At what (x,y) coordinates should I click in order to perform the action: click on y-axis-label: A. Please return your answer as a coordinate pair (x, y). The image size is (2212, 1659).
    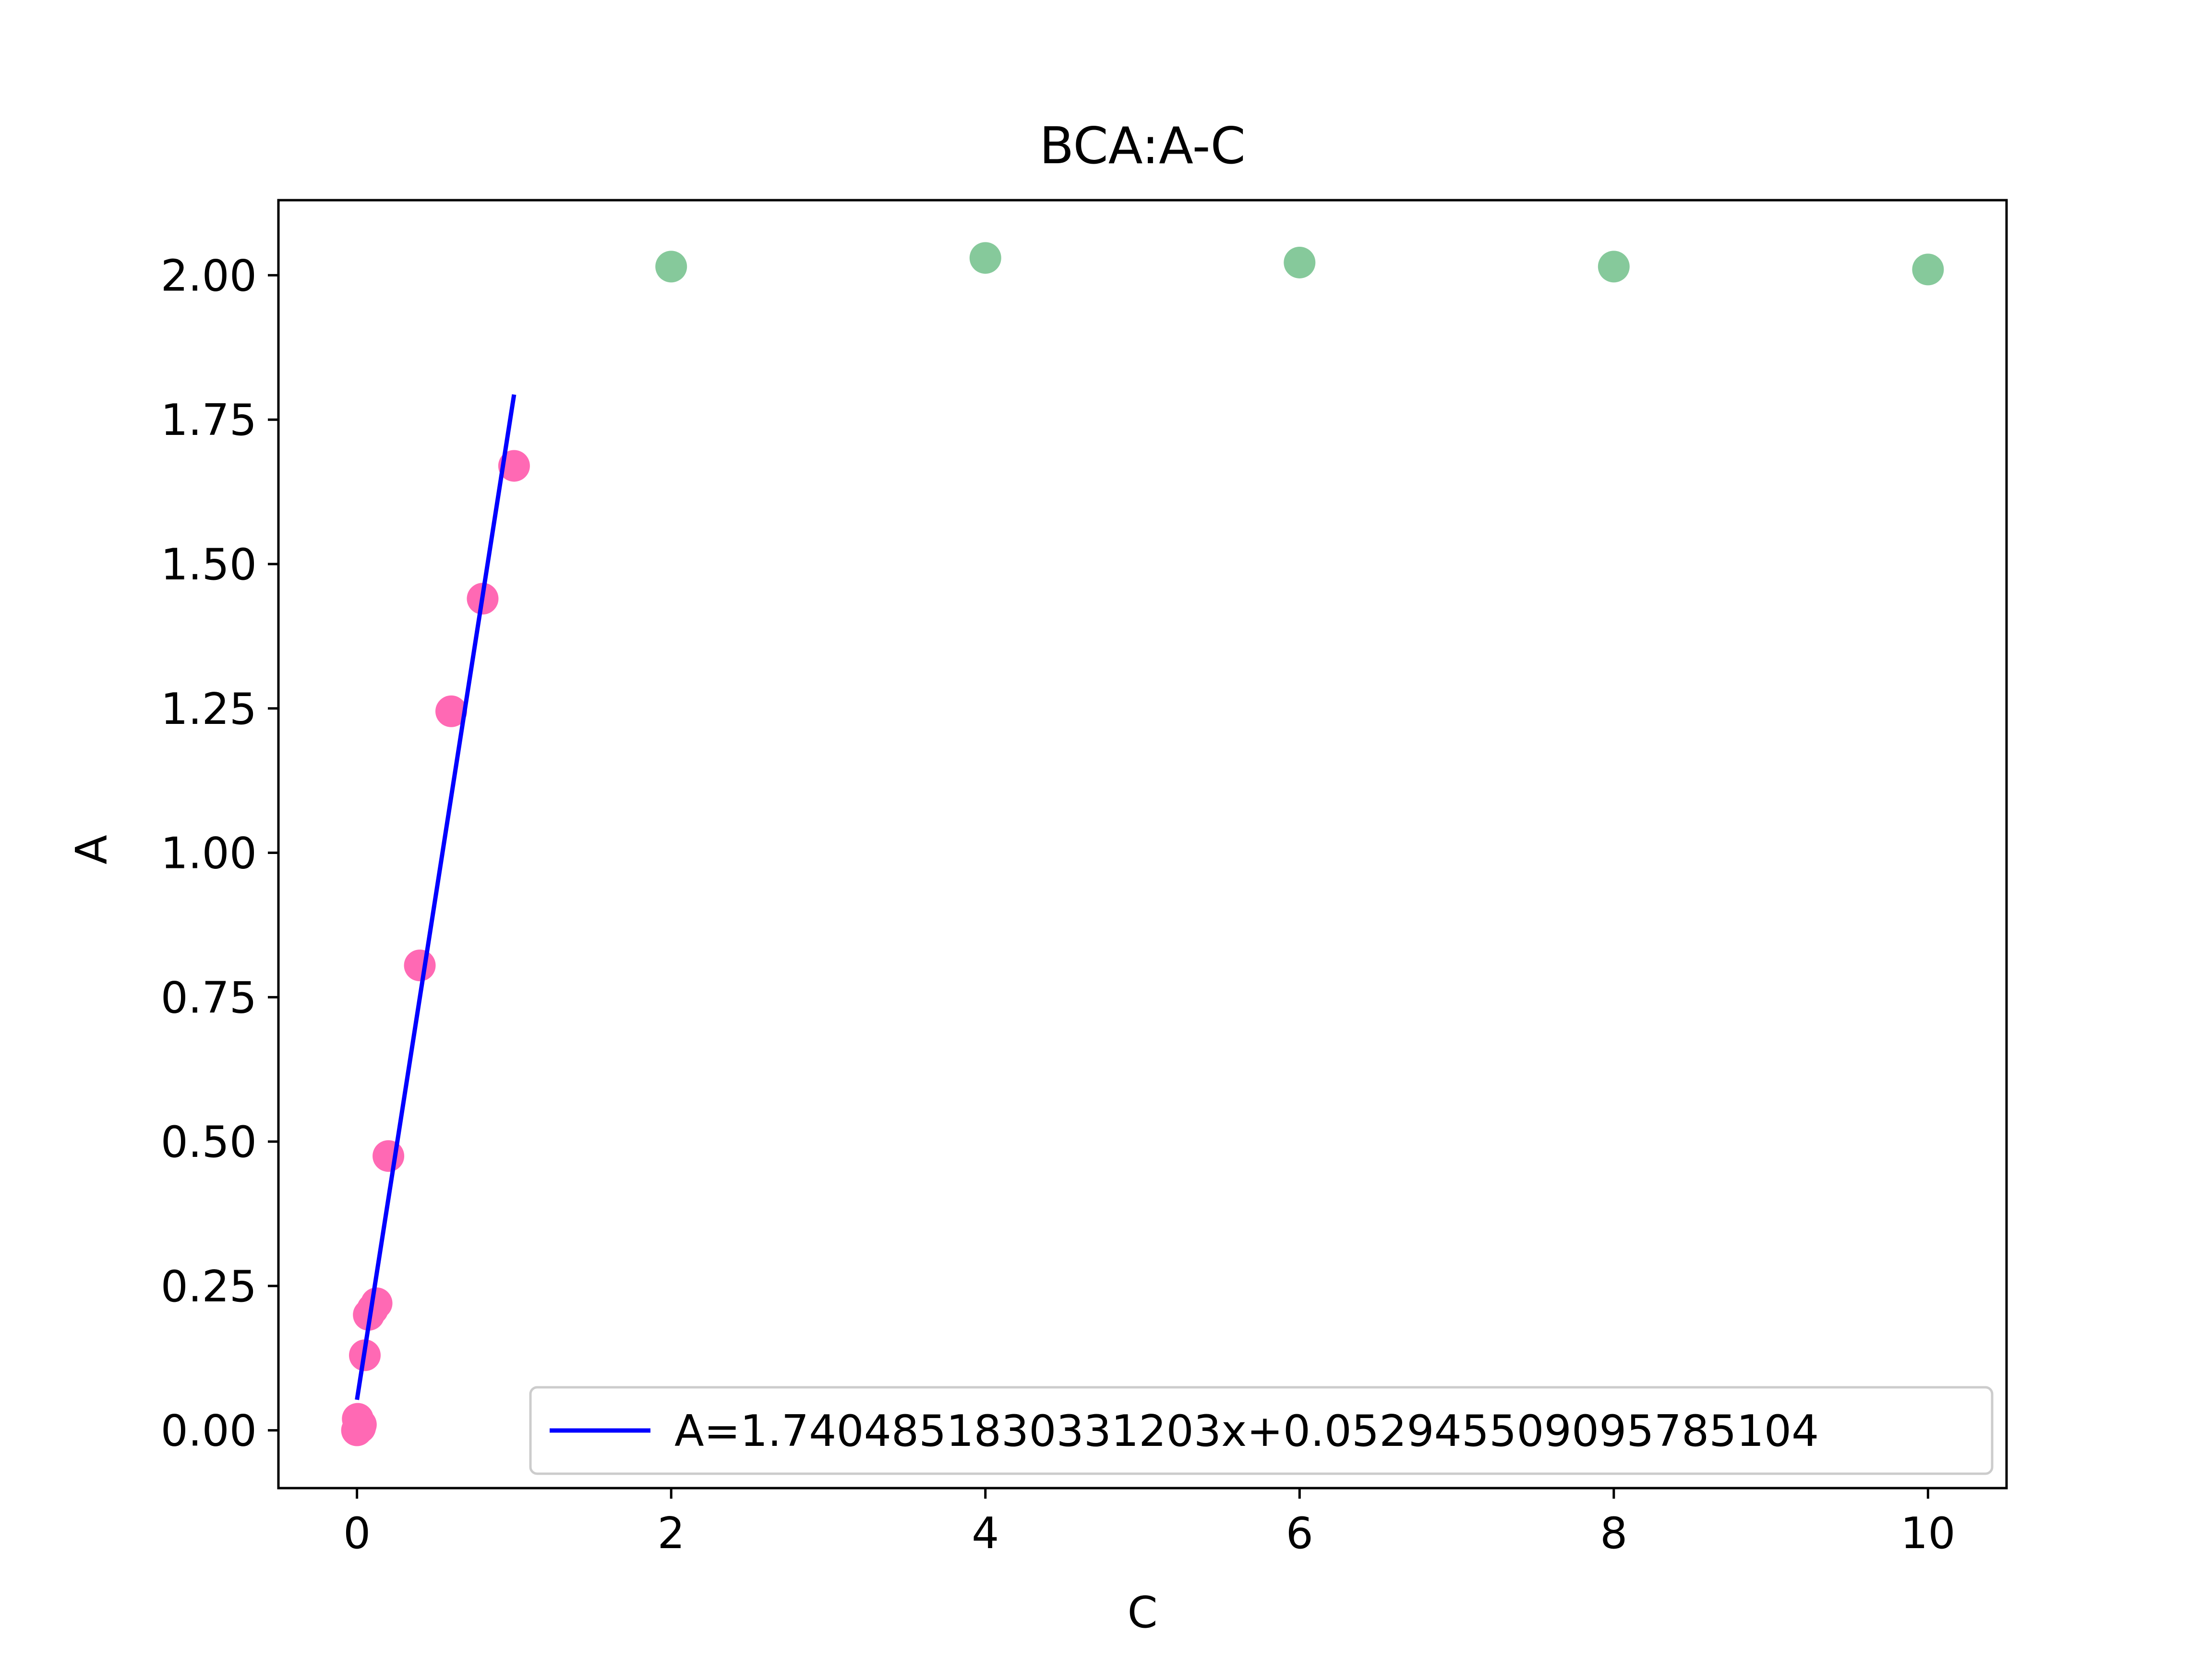
    Looking at the image, I should click on (92, 850).